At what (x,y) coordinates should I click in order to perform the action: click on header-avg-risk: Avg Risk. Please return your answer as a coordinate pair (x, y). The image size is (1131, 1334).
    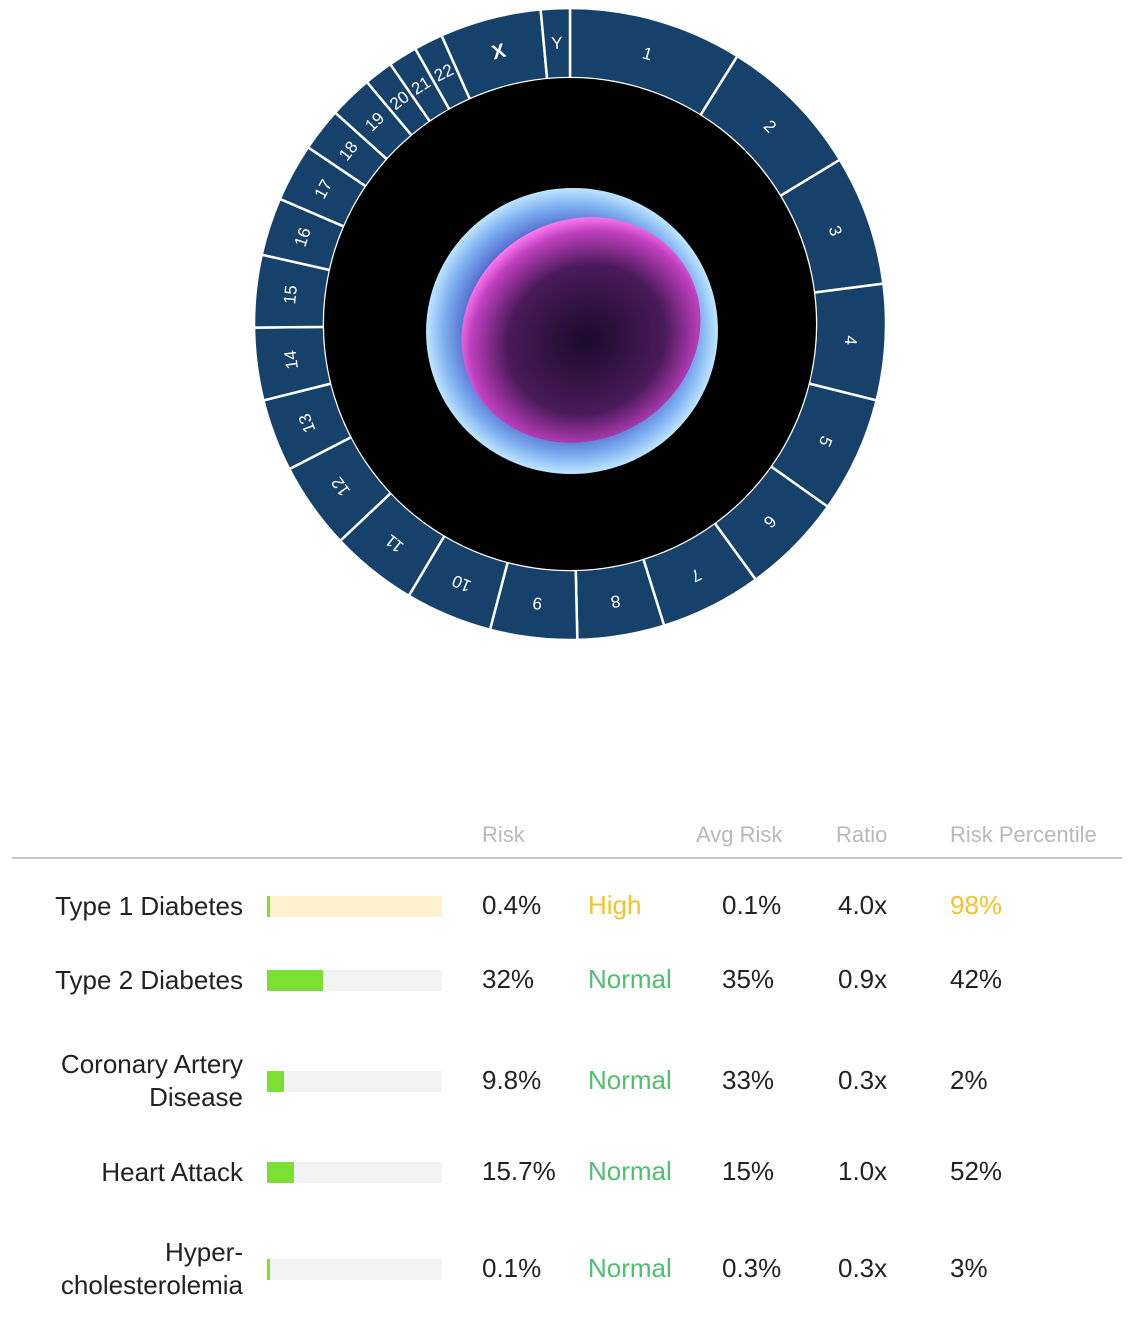
    Looking at the image, I should click on (739, 834).